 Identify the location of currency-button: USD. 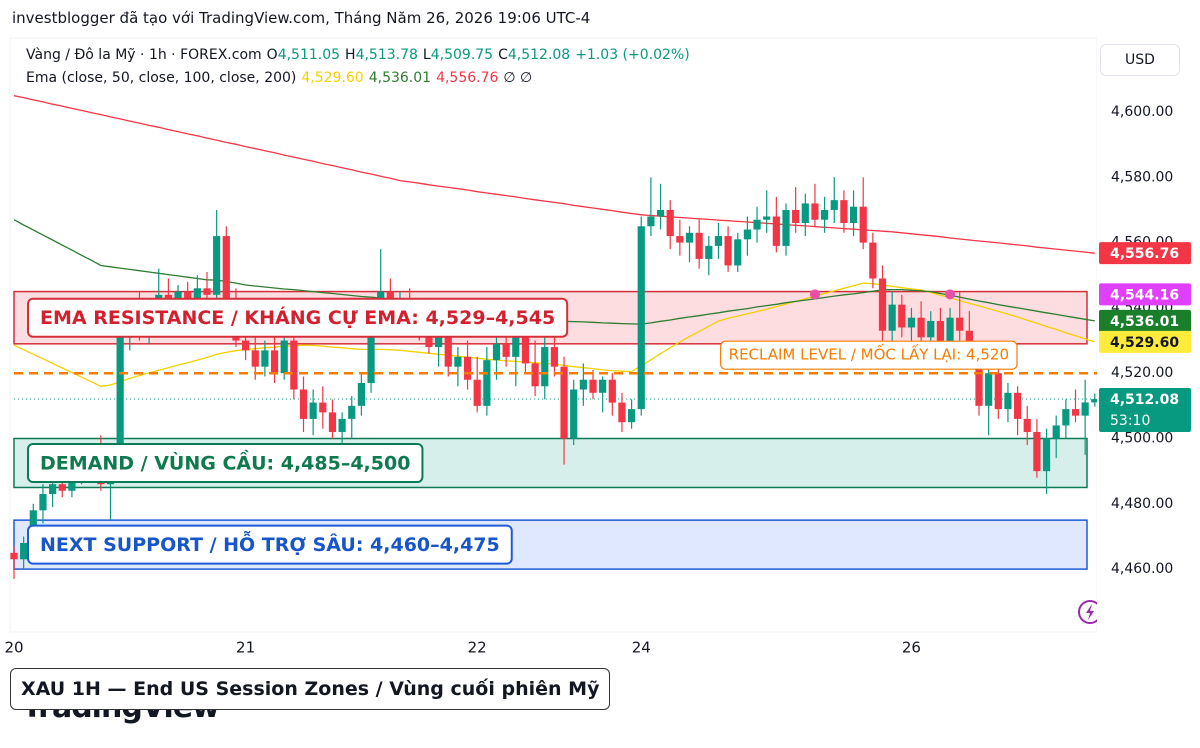
(1140, 60).